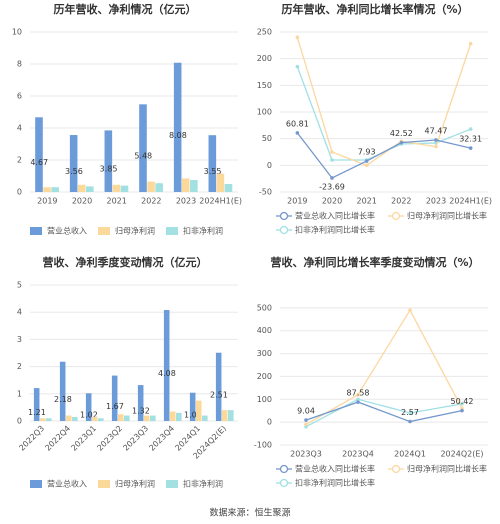 The width and height of the screenshot is (500, 524). What do you see at coordinates (178, 135) in the screenshot?
I see `value-label: 8.08` at bounding box center [178, 135].